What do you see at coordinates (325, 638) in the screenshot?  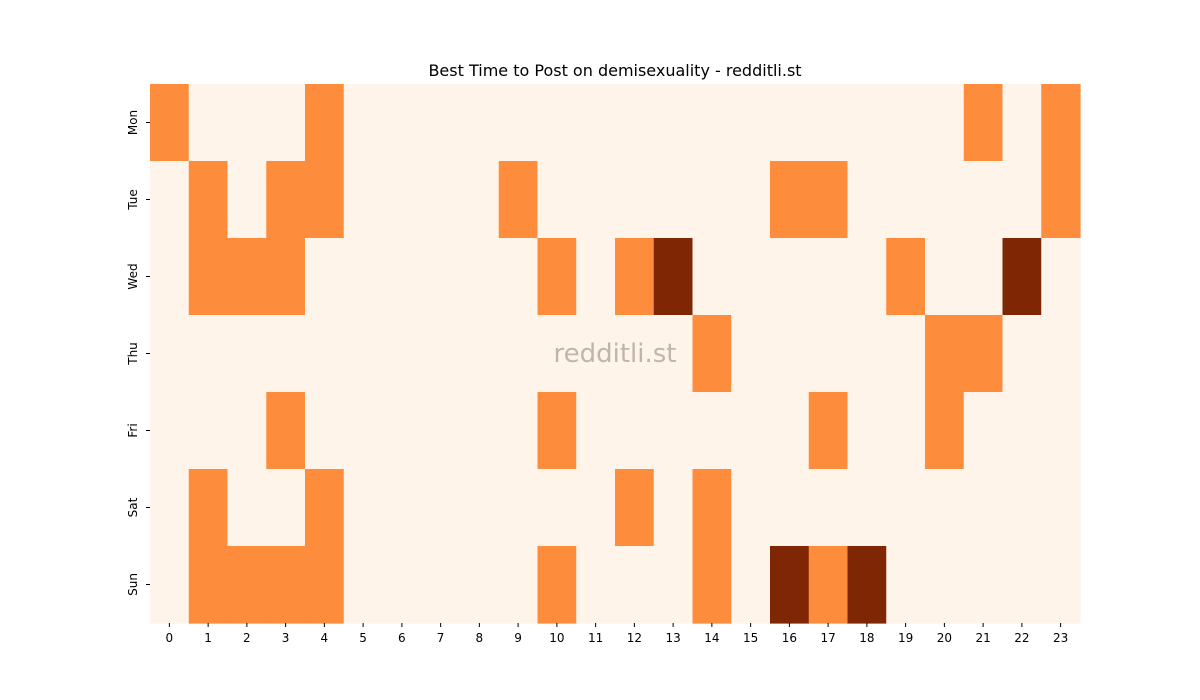 I see `x-tick-label: 4` at bounding box center [325, 638].